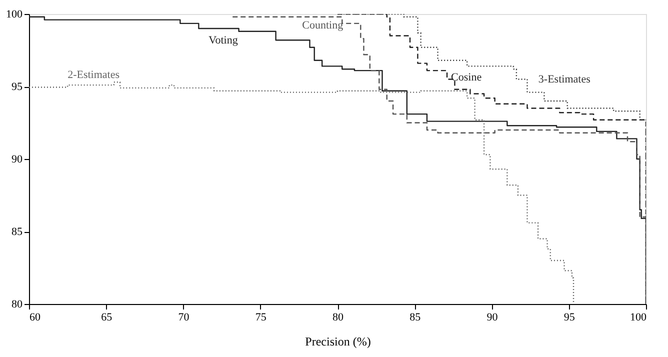 The width and height of the screenshot is (668, 357). I want to click on series-label: Voting, so click(223, 40).